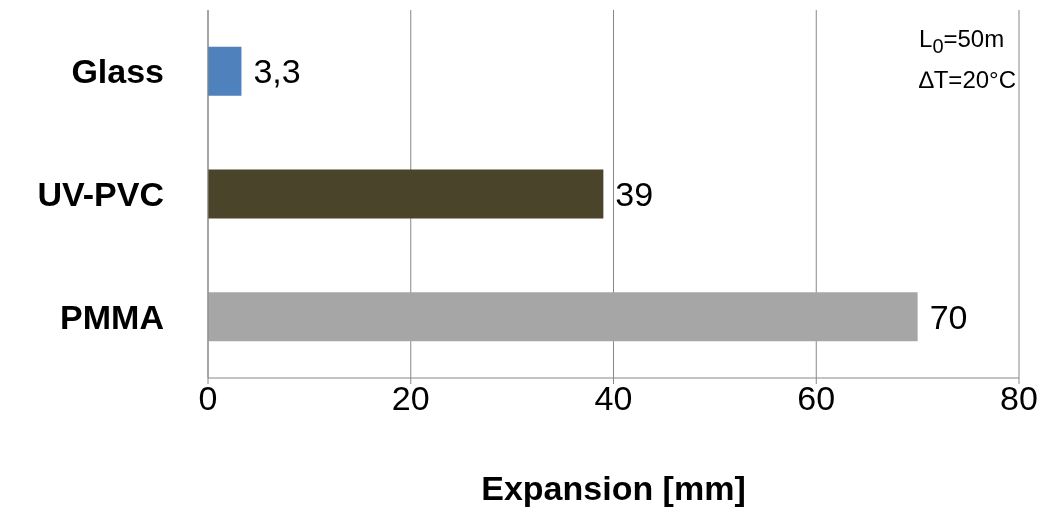 This screenshot has height=522, width=1046. I want to click on x-tick-label: 20, so click(410, 398).